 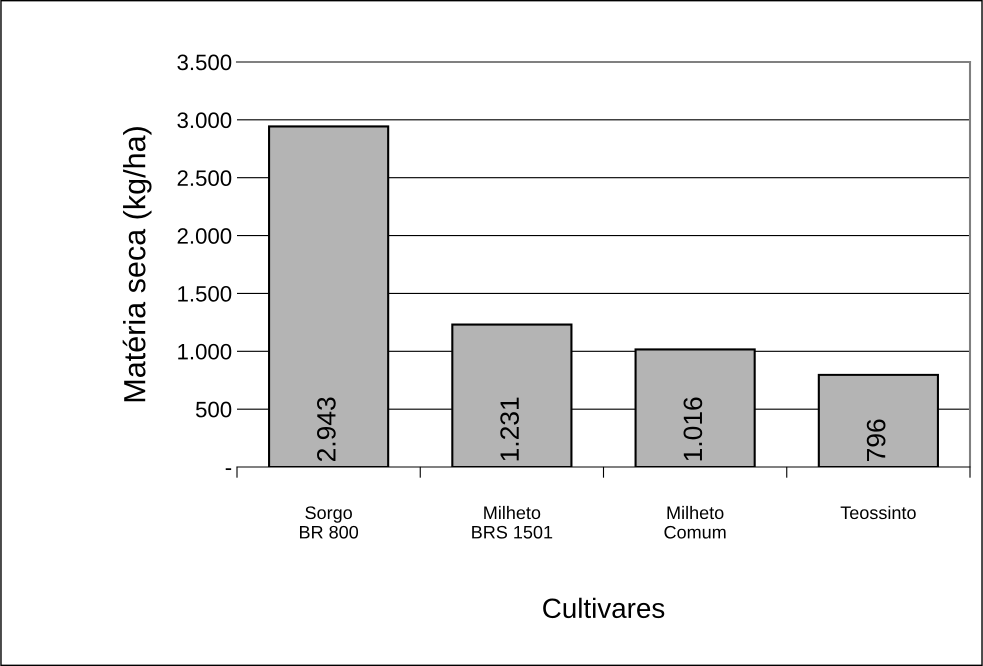 What do you see at coordinates (229, 469) in the screenshot?
I see `y-tick-label: -` at bounding box center [229, 469].